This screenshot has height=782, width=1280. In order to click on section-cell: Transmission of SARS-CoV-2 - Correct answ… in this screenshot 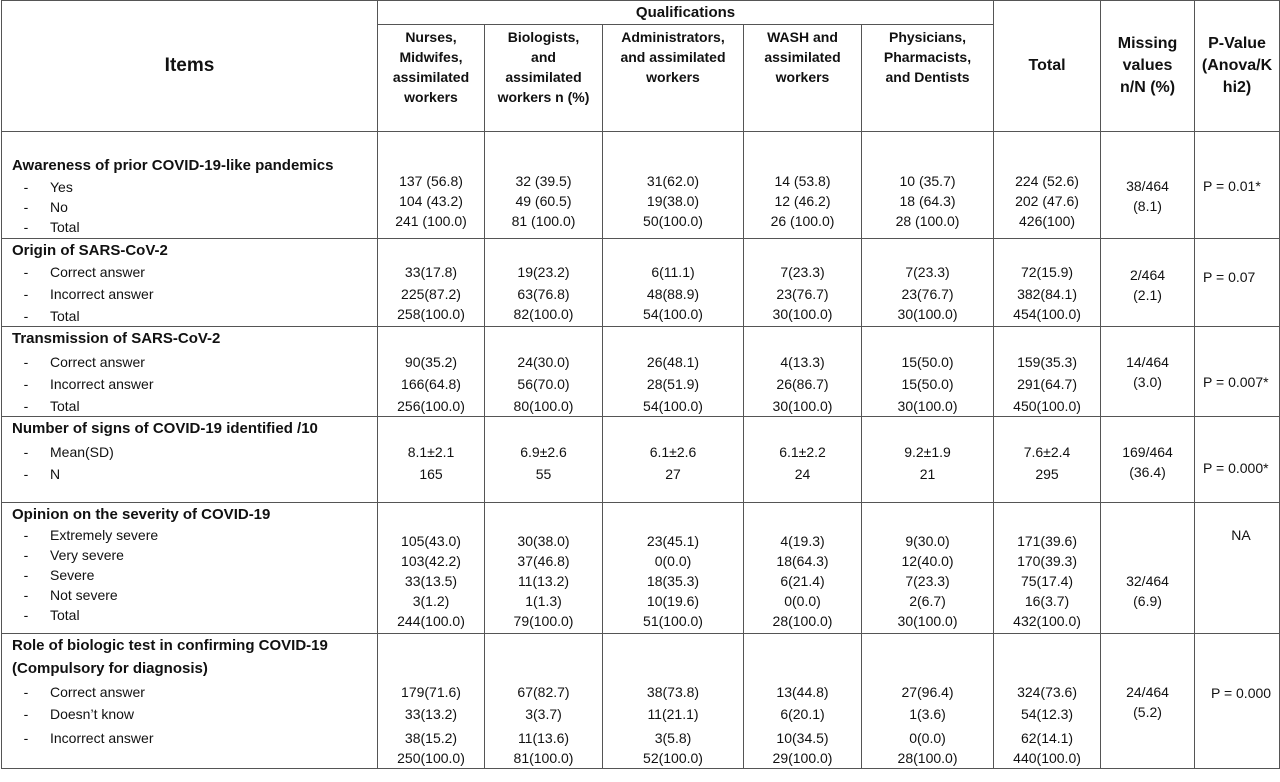, I will do `click(189, 371)`.